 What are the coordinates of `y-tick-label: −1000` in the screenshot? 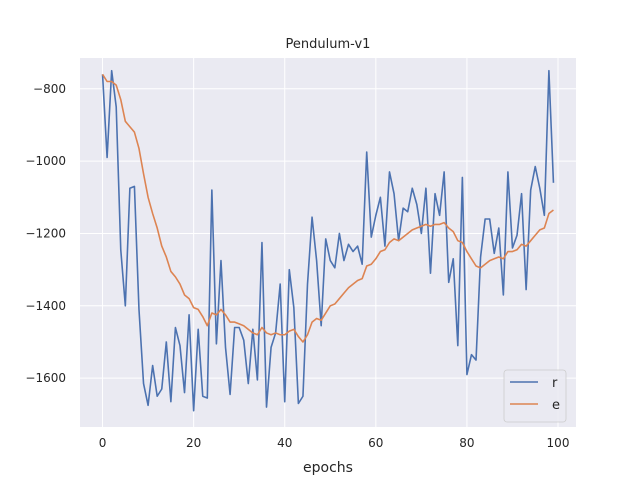 It's located at (45, 161).